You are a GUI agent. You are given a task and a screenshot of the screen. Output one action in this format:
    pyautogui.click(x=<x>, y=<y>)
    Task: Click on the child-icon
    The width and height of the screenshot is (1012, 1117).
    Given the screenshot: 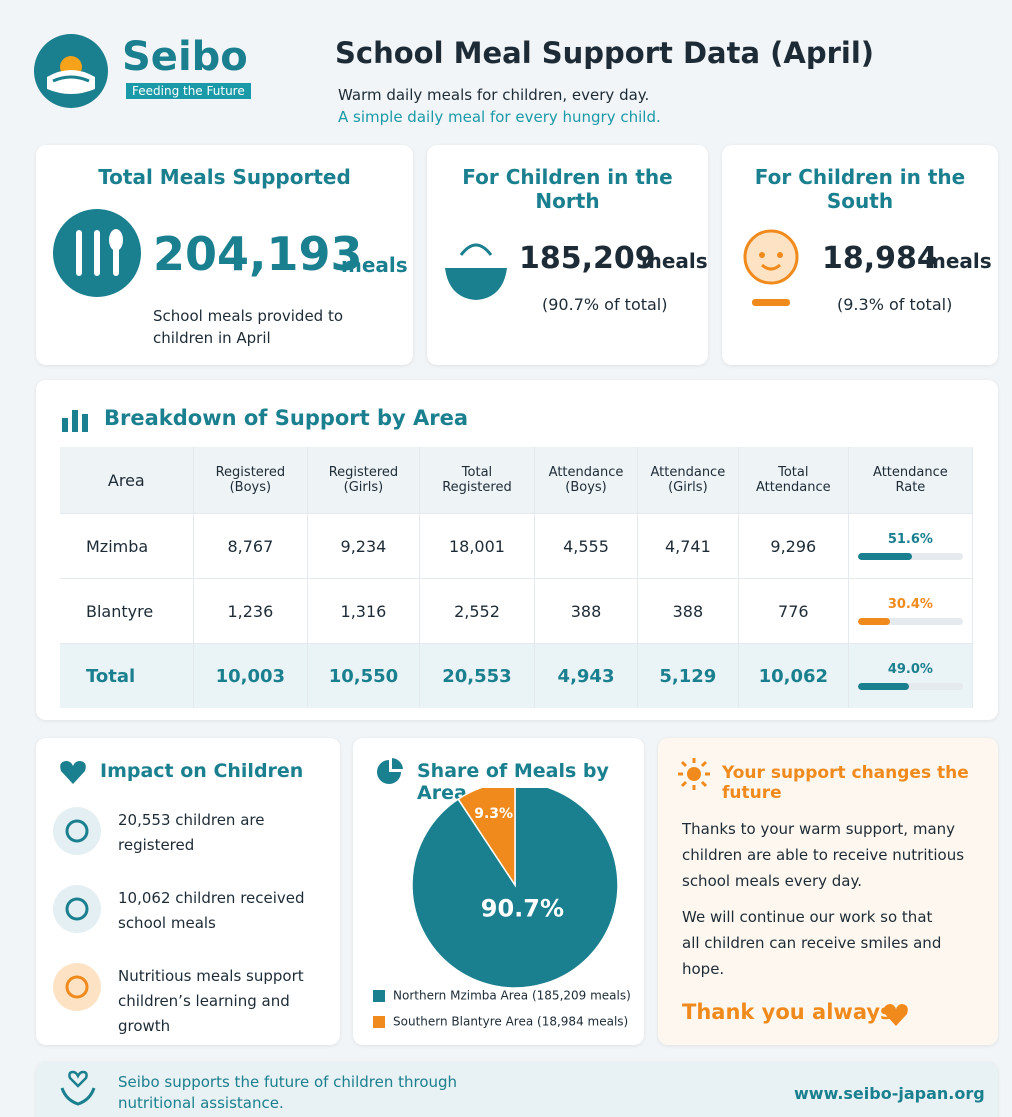 What is the action you would take?
    pyautogui.click(x=771, y=267)
    